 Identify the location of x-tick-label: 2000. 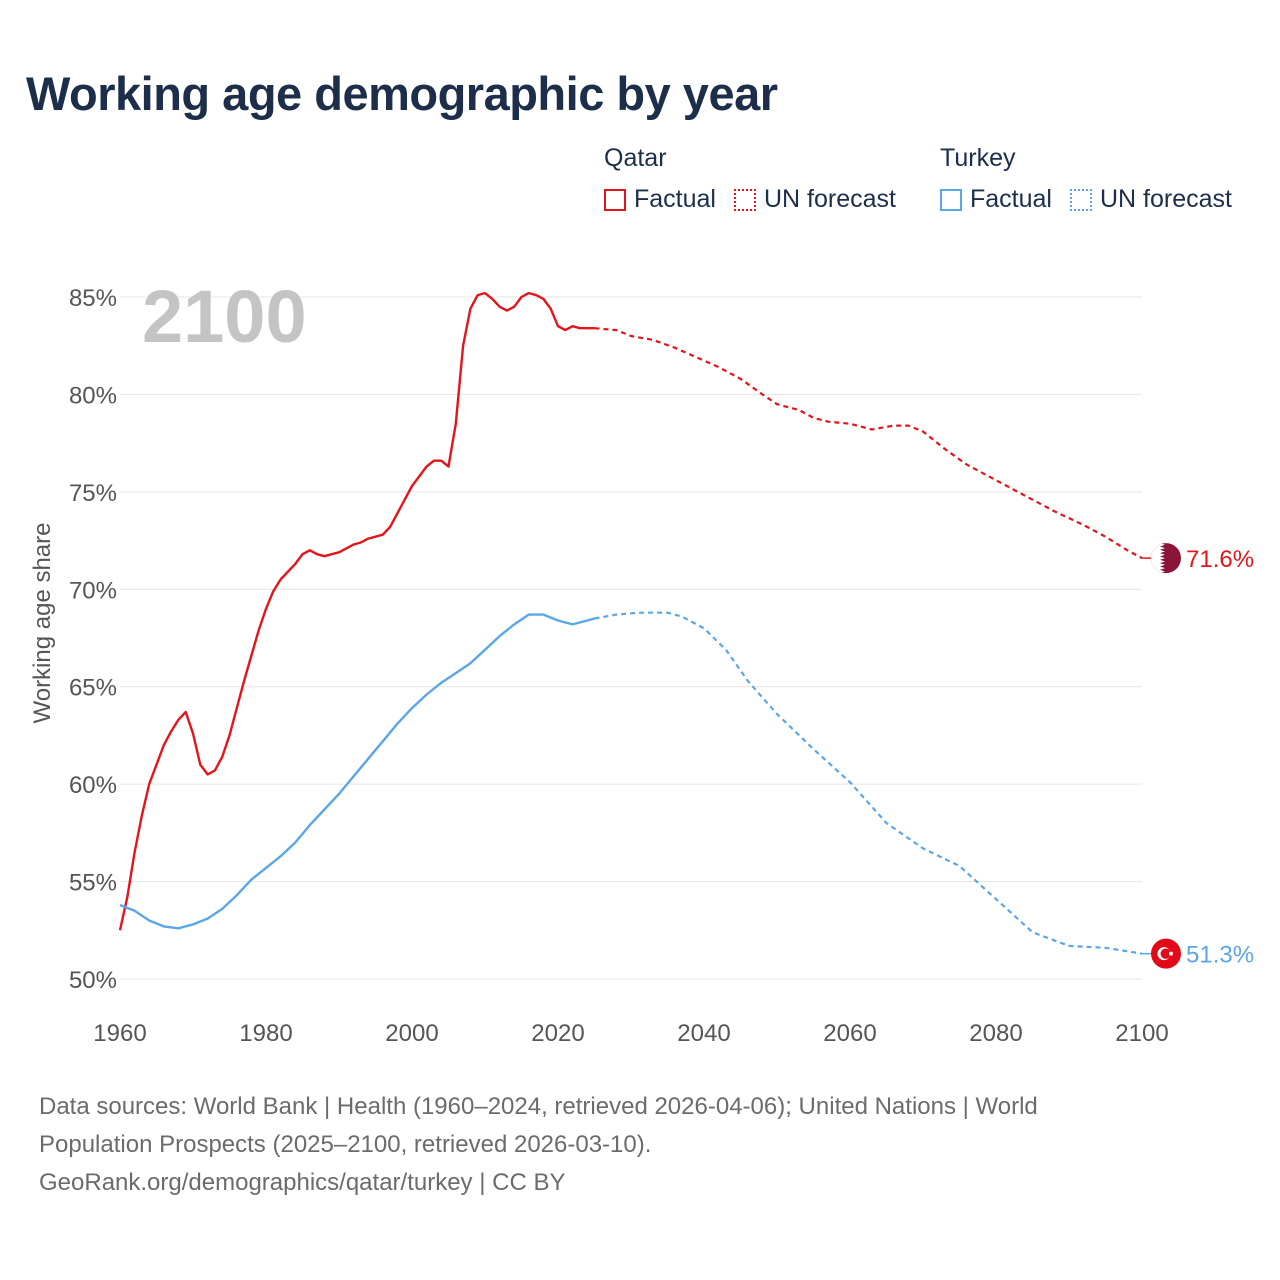
(411, 1033).